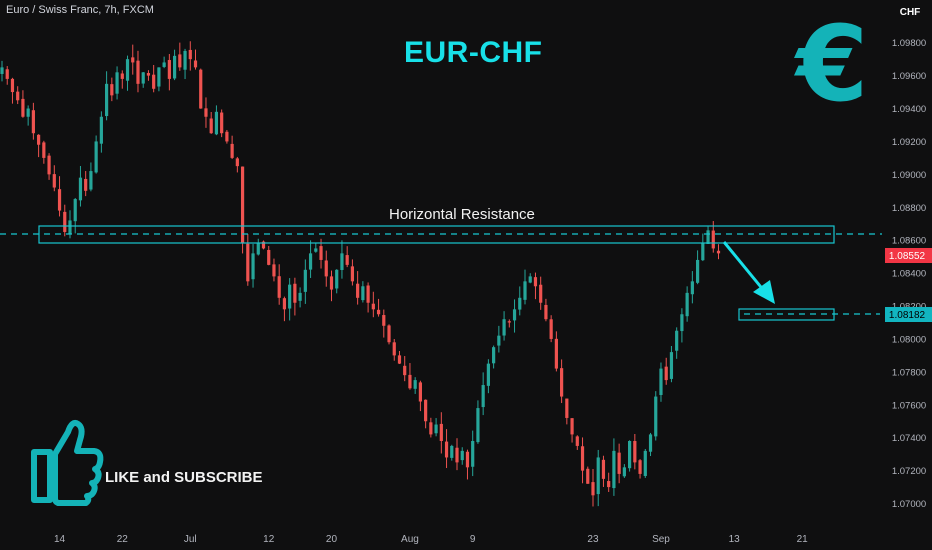  I want to click on x-tick-label: 23, so click(593, 539).